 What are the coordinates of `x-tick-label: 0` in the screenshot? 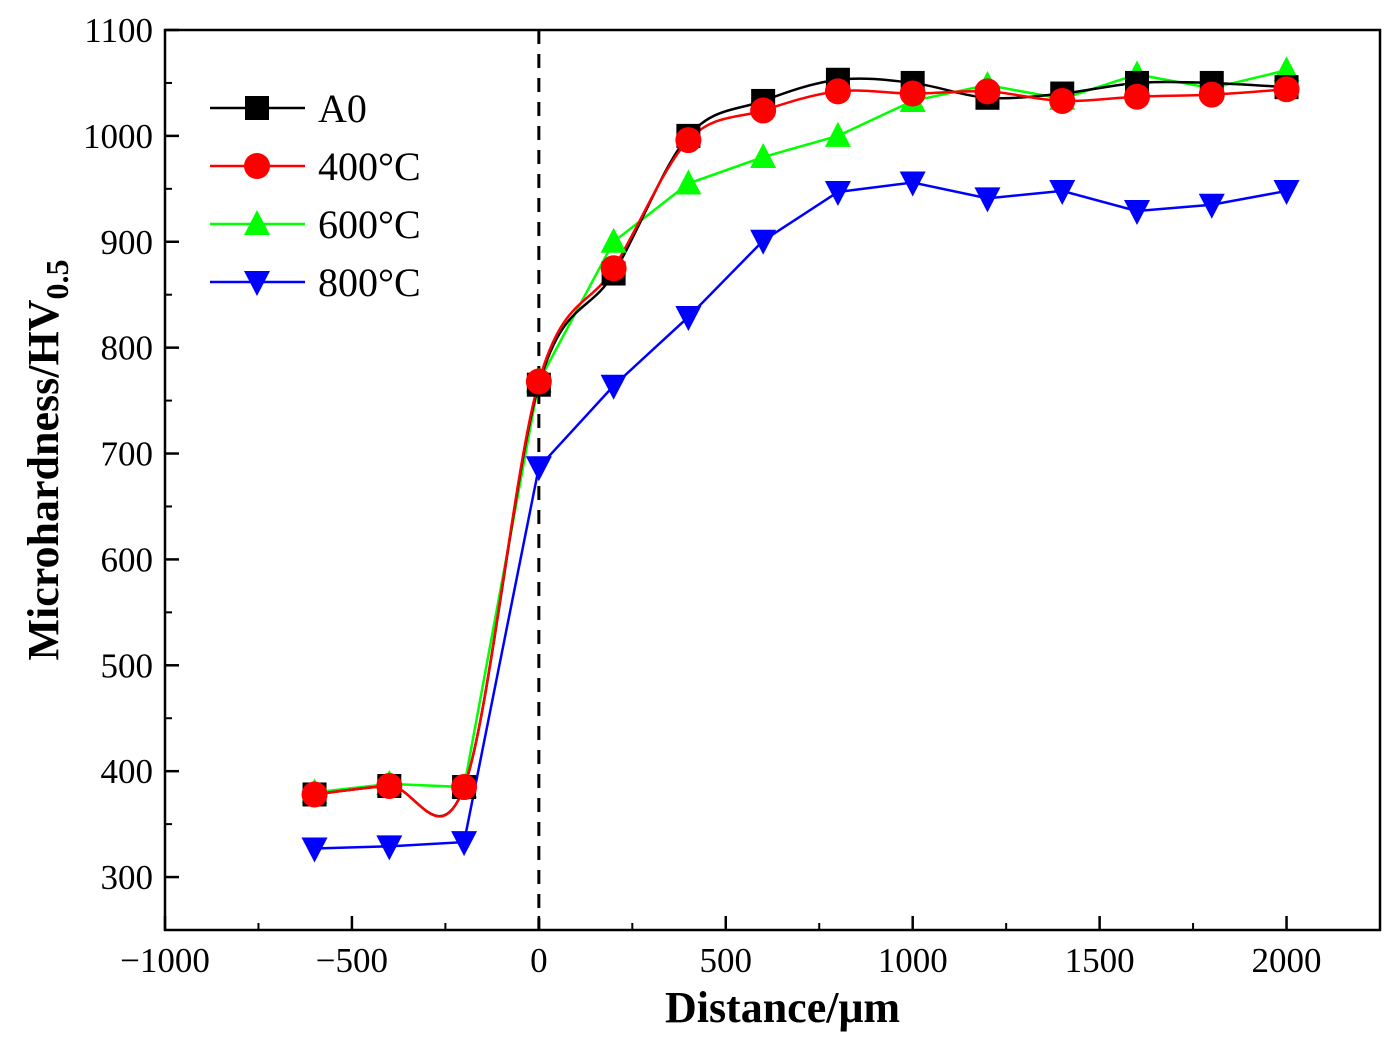 It's located at (539, 960).